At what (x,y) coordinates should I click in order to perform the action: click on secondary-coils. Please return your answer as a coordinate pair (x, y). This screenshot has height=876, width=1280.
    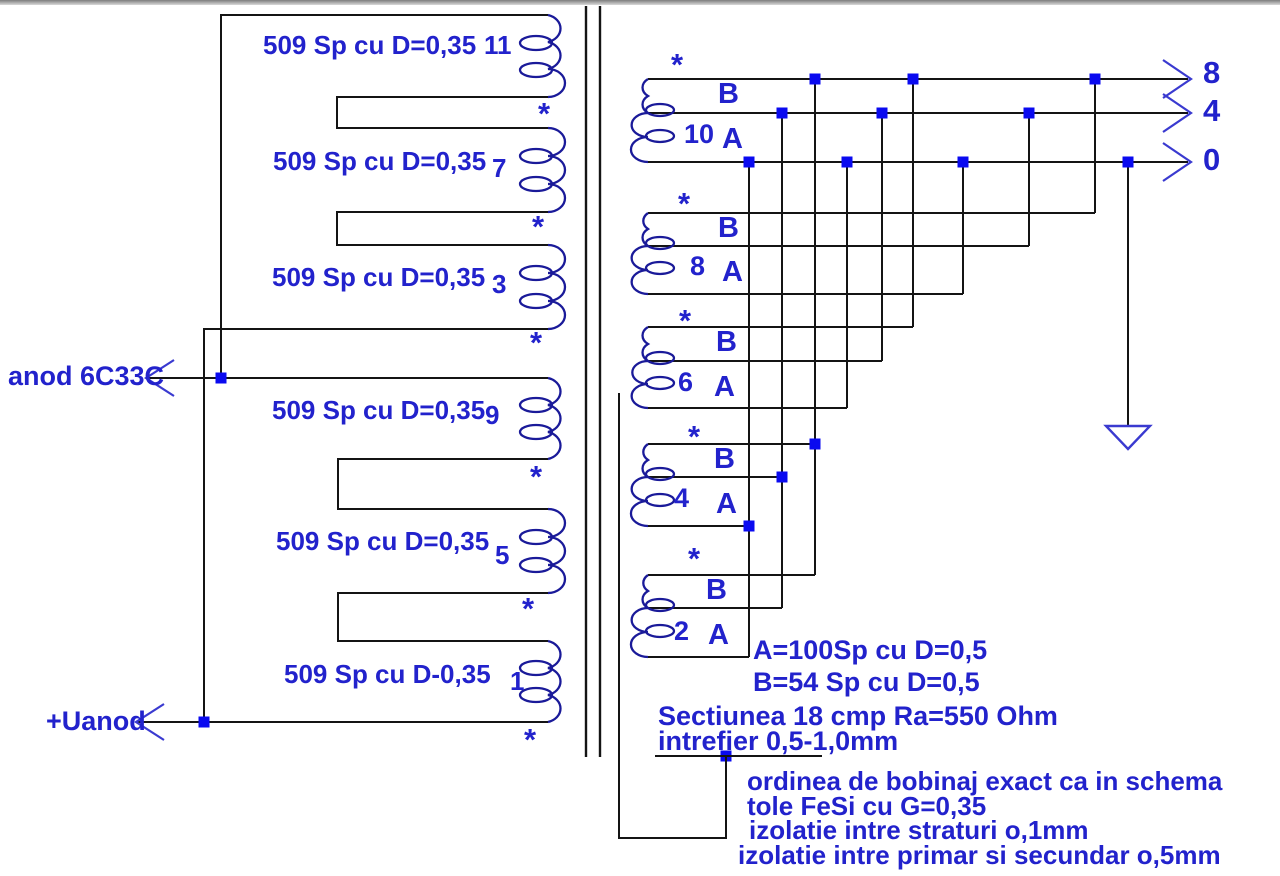
    Looking at the image, I should click on (652, 368).